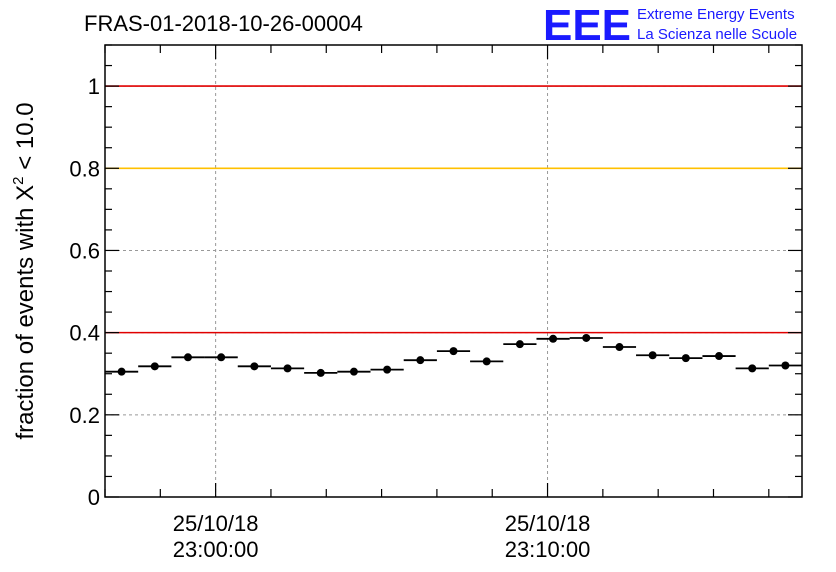 The height and width of the screenshot is (572, 836). I want to click on y-tick-label: 0.6, so click(84, 250).